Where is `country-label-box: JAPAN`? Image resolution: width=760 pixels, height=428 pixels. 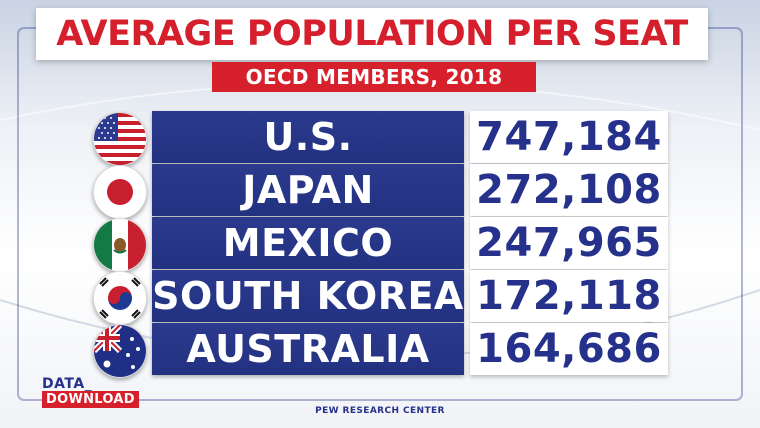
country-label-box: JAPAN is located at coordinates (308, 190).